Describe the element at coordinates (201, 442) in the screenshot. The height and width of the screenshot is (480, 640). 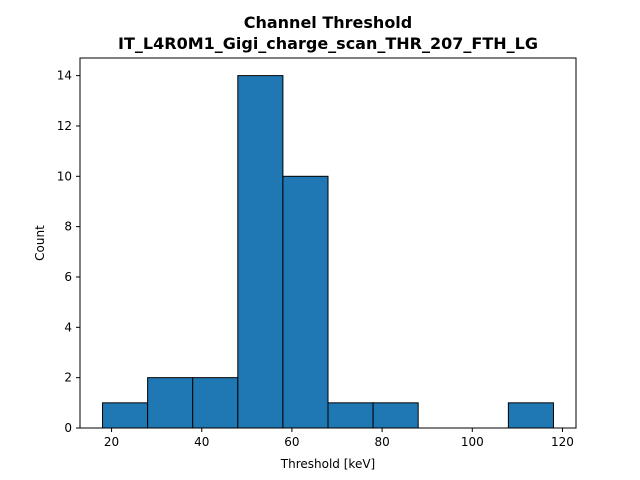
I see `x-tick-label: 40` at that location.